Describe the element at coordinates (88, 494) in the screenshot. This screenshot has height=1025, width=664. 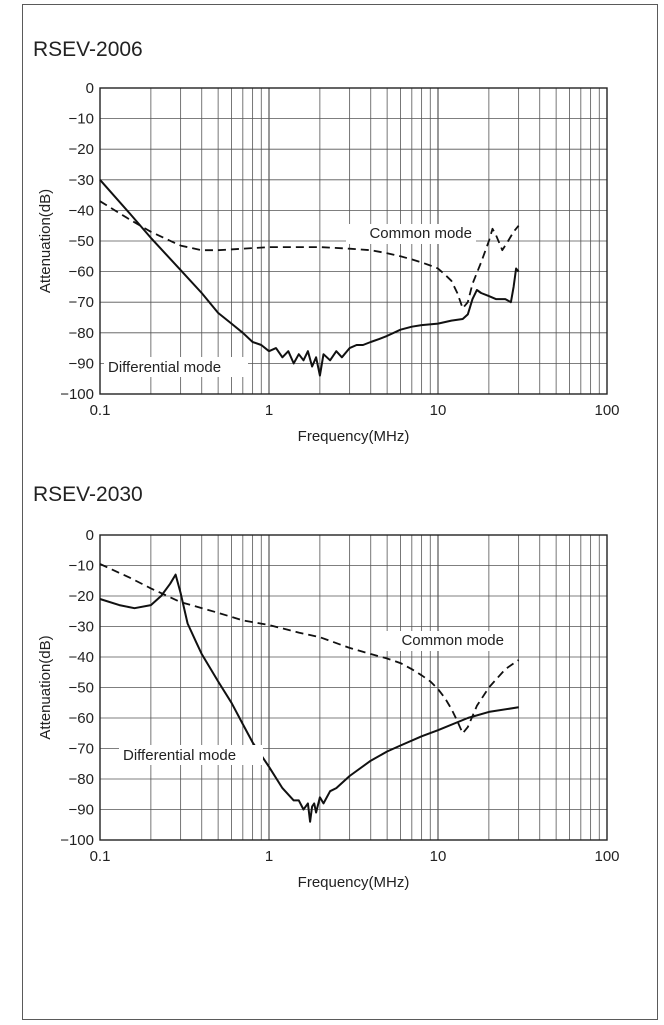
I see `chart-2-title: RSEV-2030` at that location.